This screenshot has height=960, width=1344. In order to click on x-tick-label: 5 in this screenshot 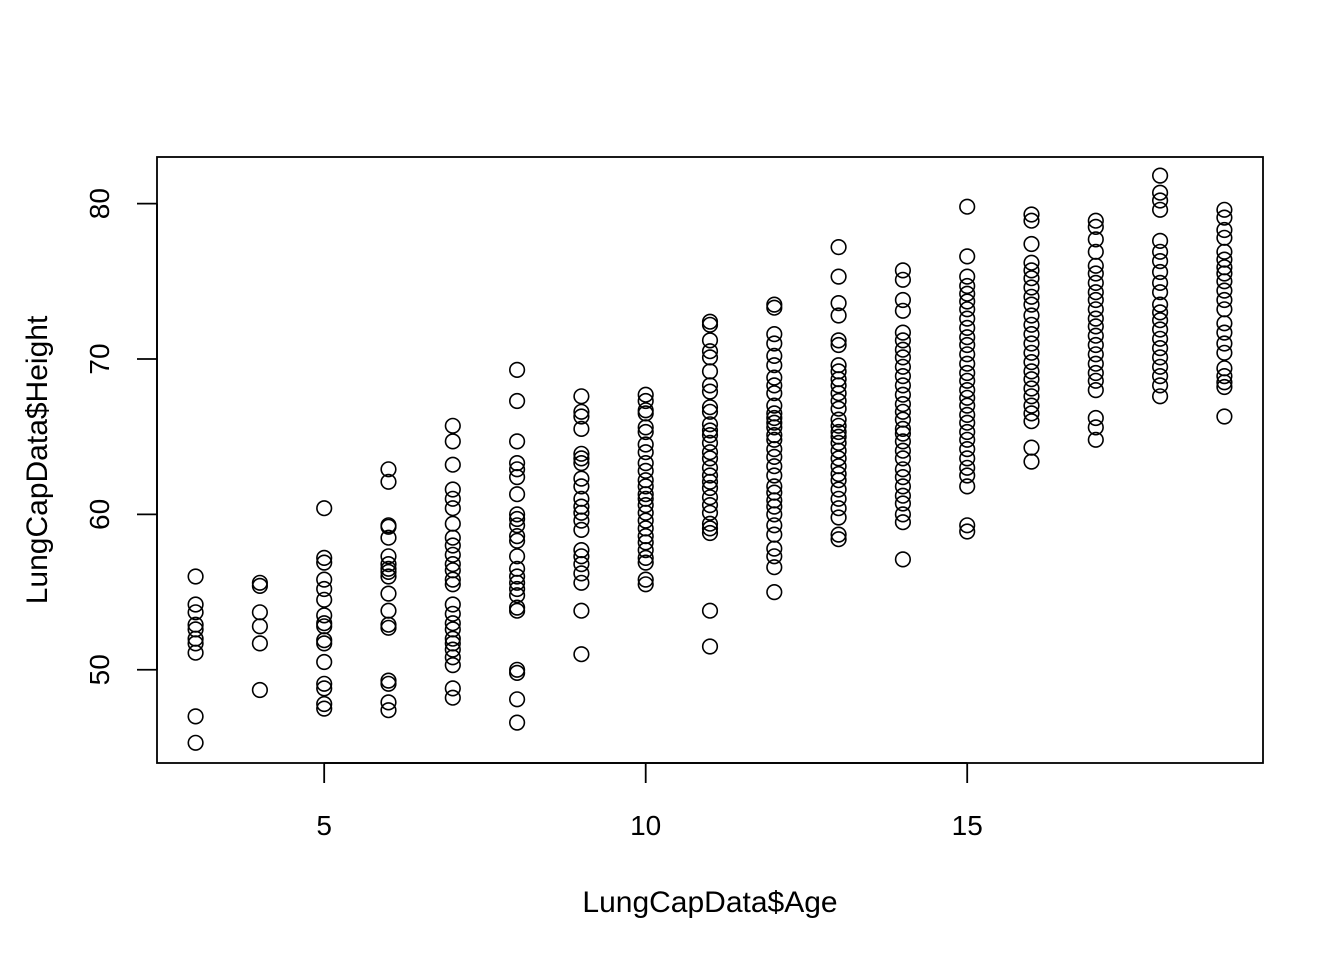, I will do `click(324, 825)`.